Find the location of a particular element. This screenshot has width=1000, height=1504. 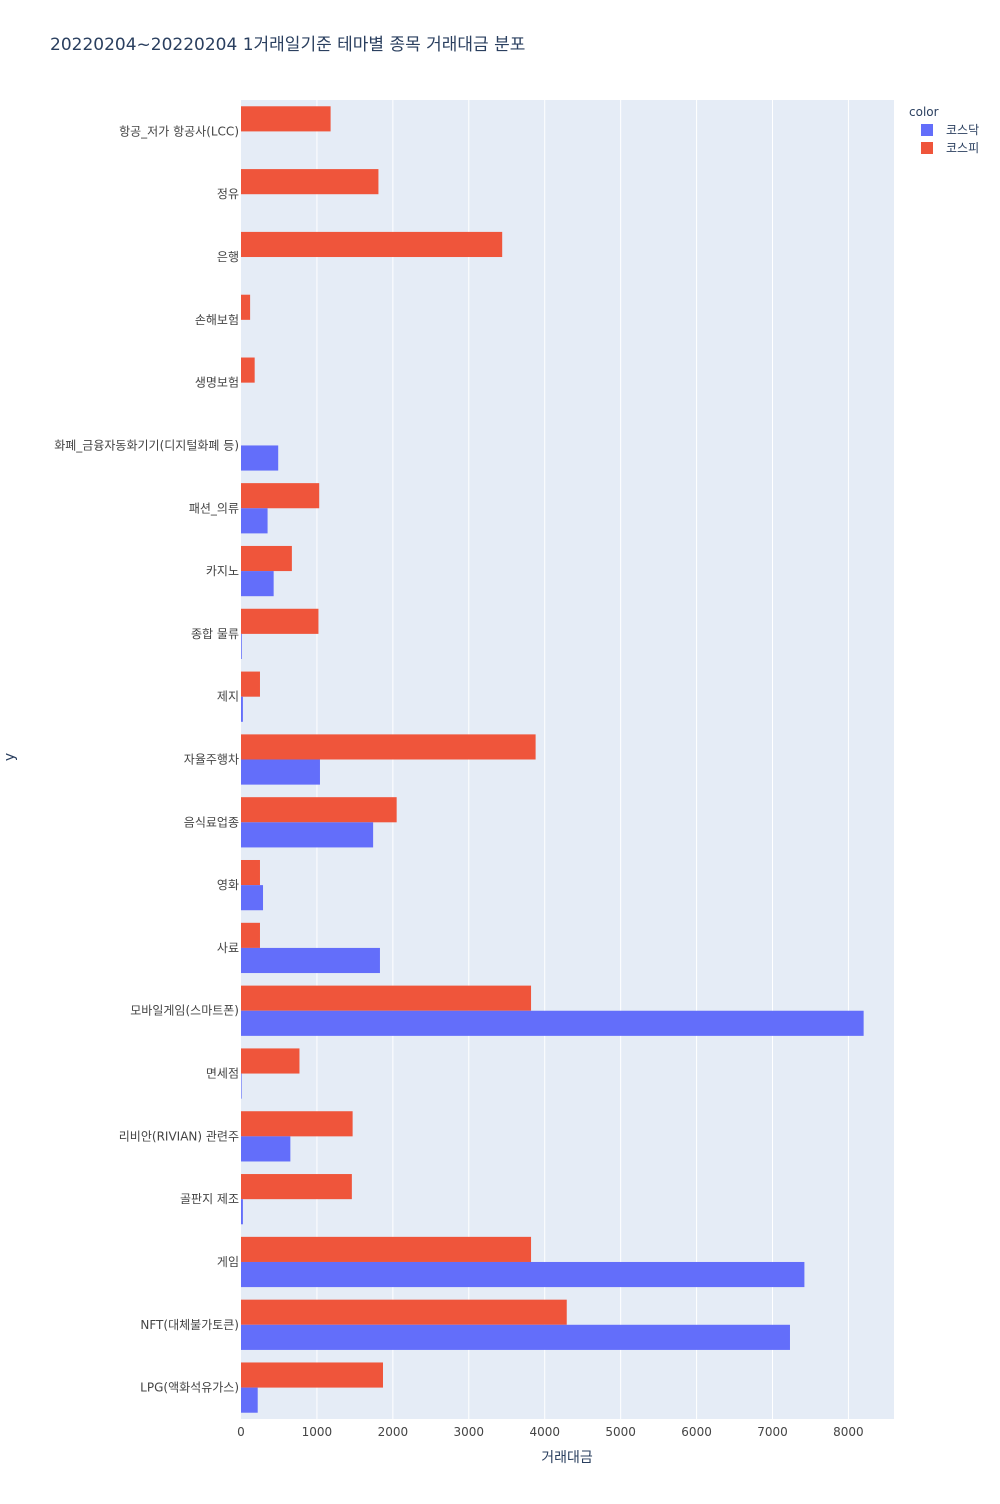

x-tick-label: 8000 is located at coordinates (848, 1432).